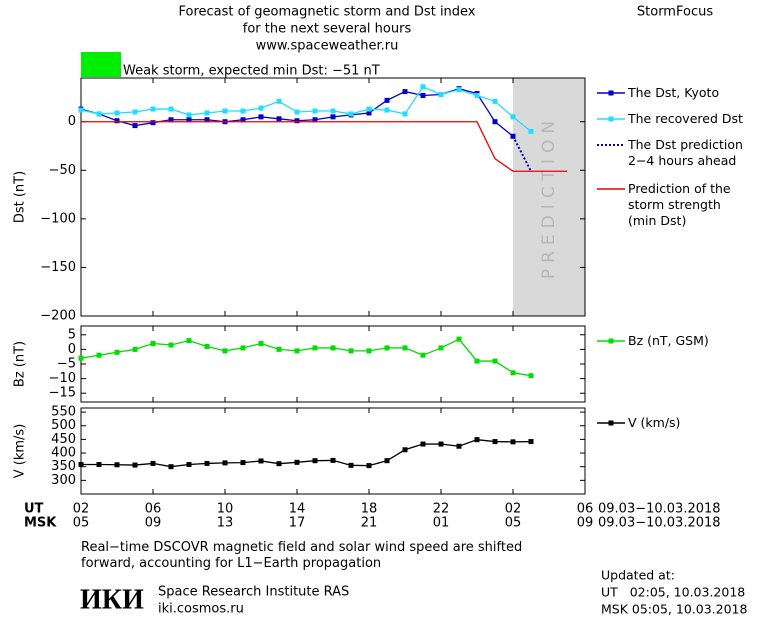 Image resolution: width=760 pixels, height=620 pixels. What do you see at coordinates (62, 378) in the screenshot?
I see `y-tick-label: −10` at bounding box center [62, 378].